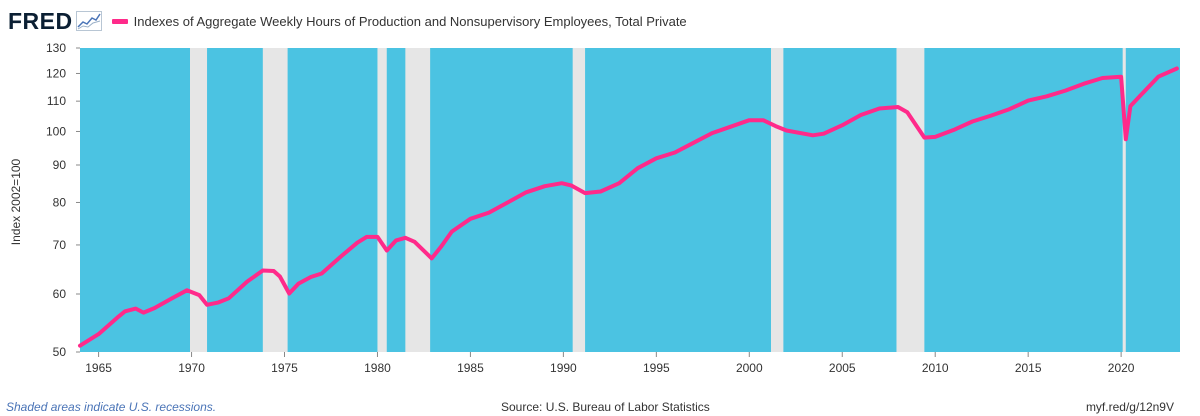 This screenshot has height=416, width=1200. Describe the element at coordinates (935, 368) in the screenshot. I see `x-tick-label: 2010` at that location.